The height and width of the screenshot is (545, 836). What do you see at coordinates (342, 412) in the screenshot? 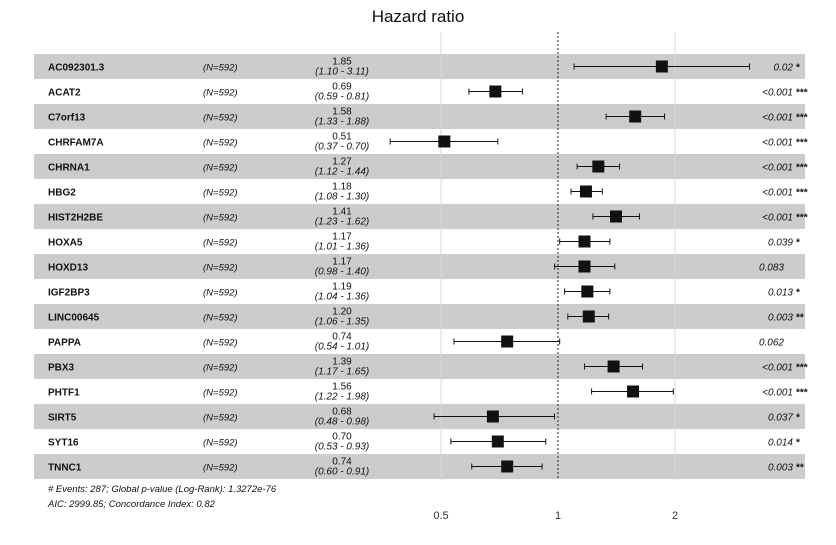
I see `hr-value: 0.68` at bounding box center [342, 412].